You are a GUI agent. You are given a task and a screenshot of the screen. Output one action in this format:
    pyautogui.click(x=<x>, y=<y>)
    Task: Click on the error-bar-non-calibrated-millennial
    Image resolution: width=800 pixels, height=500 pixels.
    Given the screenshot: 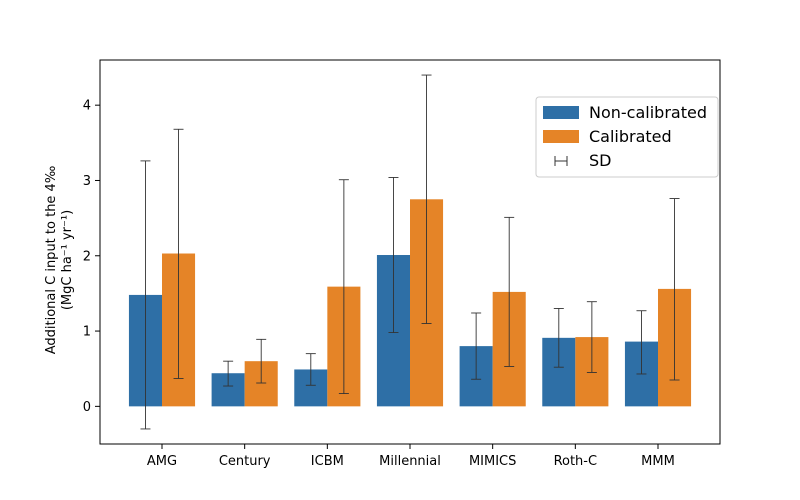 What is the action you would take?
    pyautogui.click(x=393, y=255)
    